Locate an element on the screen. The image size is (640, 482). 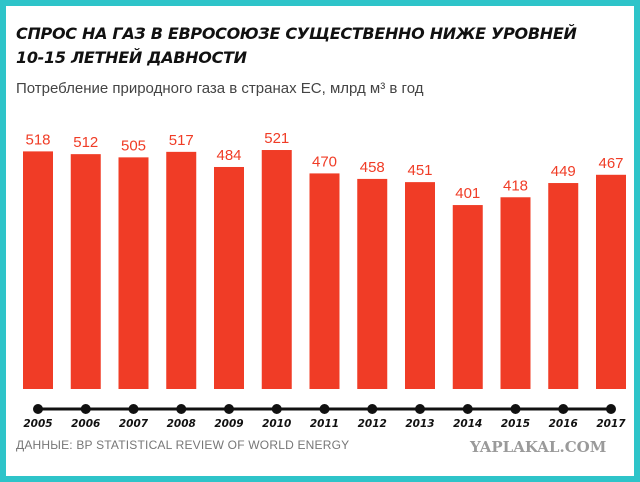
data-label: 449 is located at coordinates (563, 171).